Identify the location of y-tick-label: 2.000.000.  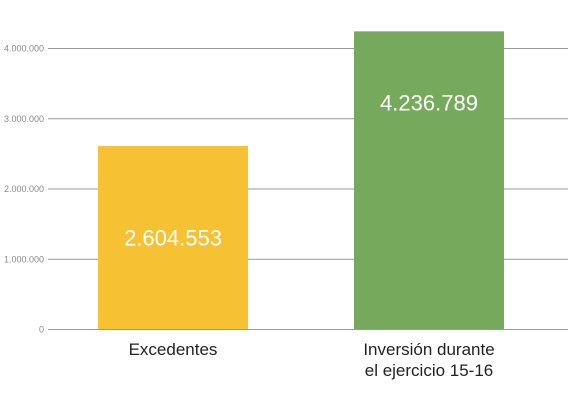
(24, 189).